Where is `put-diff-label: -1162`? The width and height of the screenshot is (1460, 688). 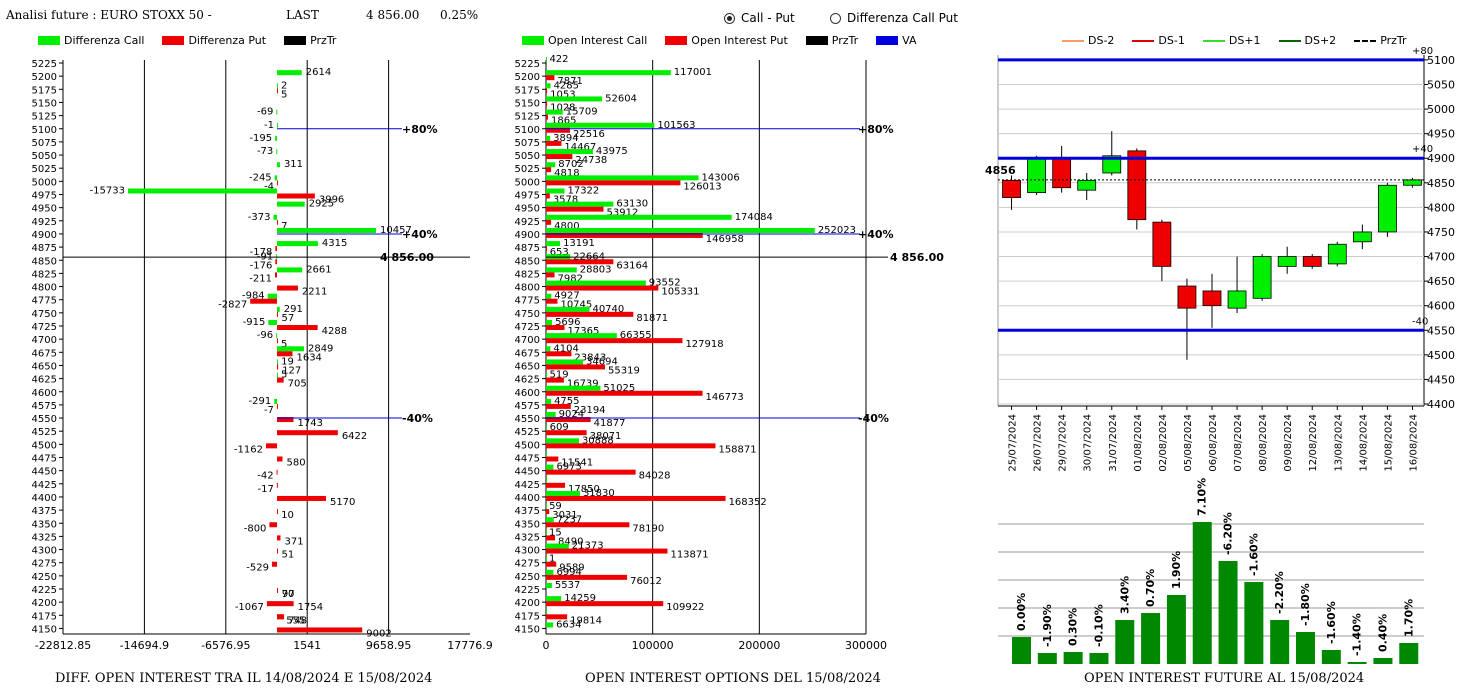
put-diff-label: -1162 is located at coordinates (248, 449).